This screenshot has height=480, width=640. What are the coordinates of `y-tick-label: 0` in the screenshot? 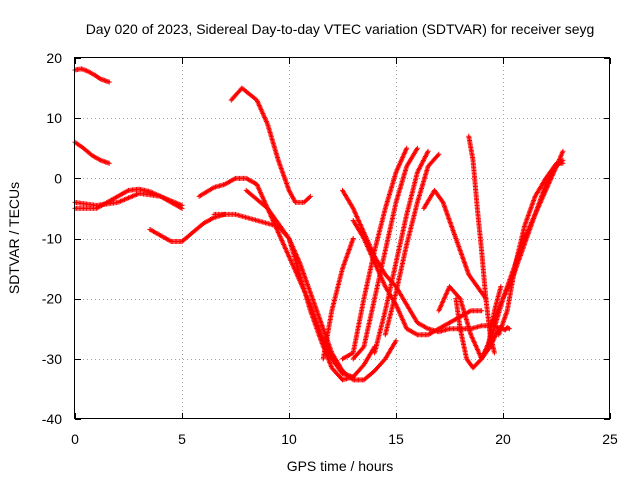 It's located at (58, 178).